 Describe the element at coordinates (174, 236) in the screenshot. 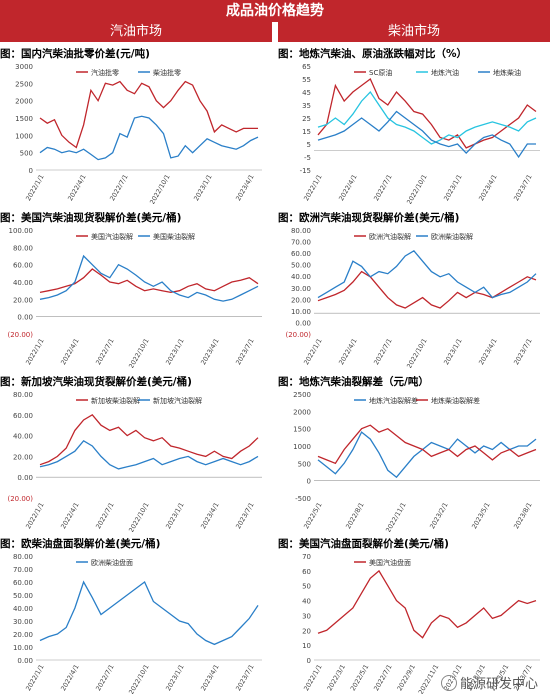

I see `legend-label: 美国柴油裂解` at that location.